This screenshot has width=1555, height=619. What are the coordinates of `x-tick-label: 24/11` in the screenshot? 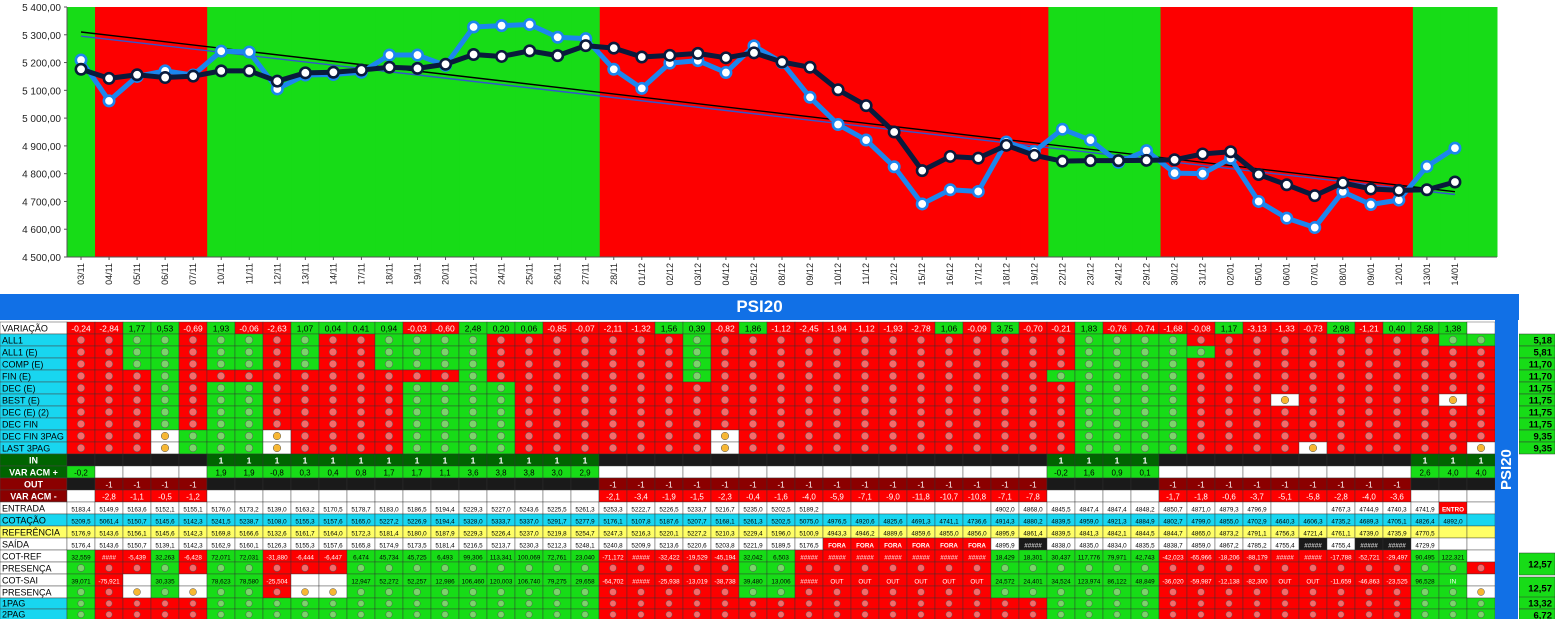 It's located at (502, 274).